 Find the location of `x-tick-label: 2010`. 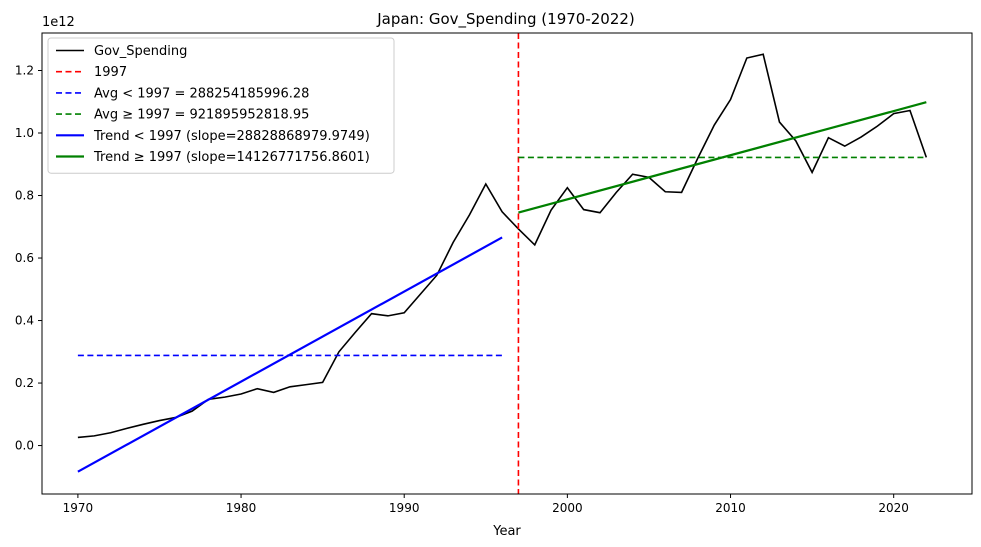

x-tick-label: 2010 is located at coordinates (730, 508).